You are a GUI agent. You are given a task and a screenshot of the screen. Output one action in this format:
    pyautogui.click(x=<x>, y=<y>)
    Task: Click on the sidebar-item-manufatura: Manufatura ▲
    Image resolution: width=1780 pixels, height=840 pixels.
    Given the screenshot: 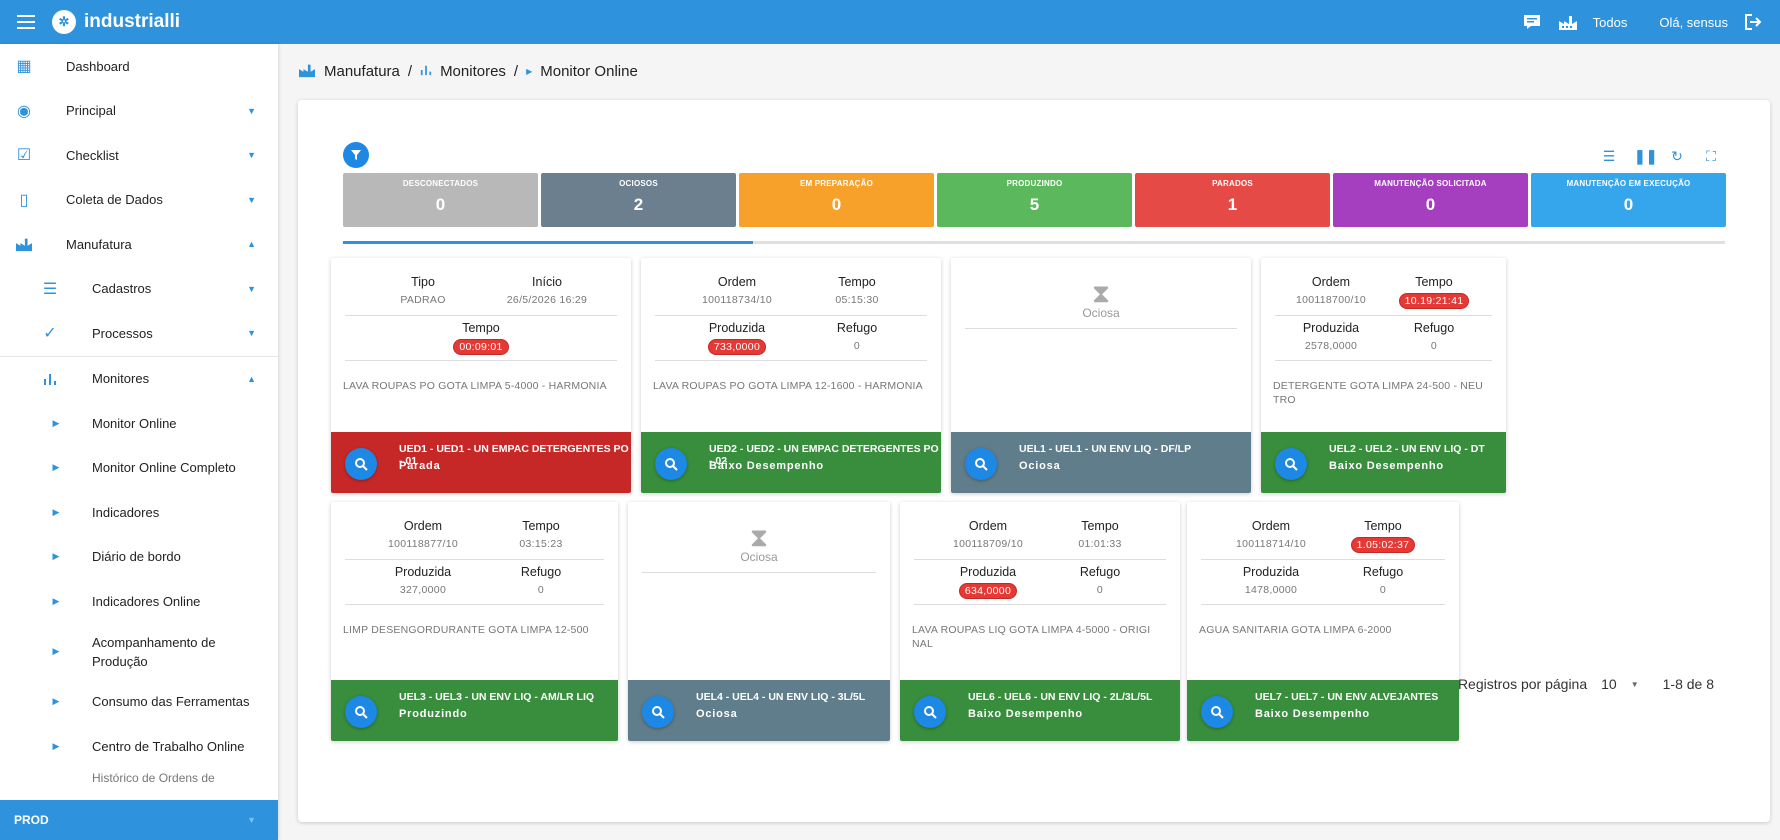 What is the action you would take?
    pyautogui.click(x=139, y=244)
    